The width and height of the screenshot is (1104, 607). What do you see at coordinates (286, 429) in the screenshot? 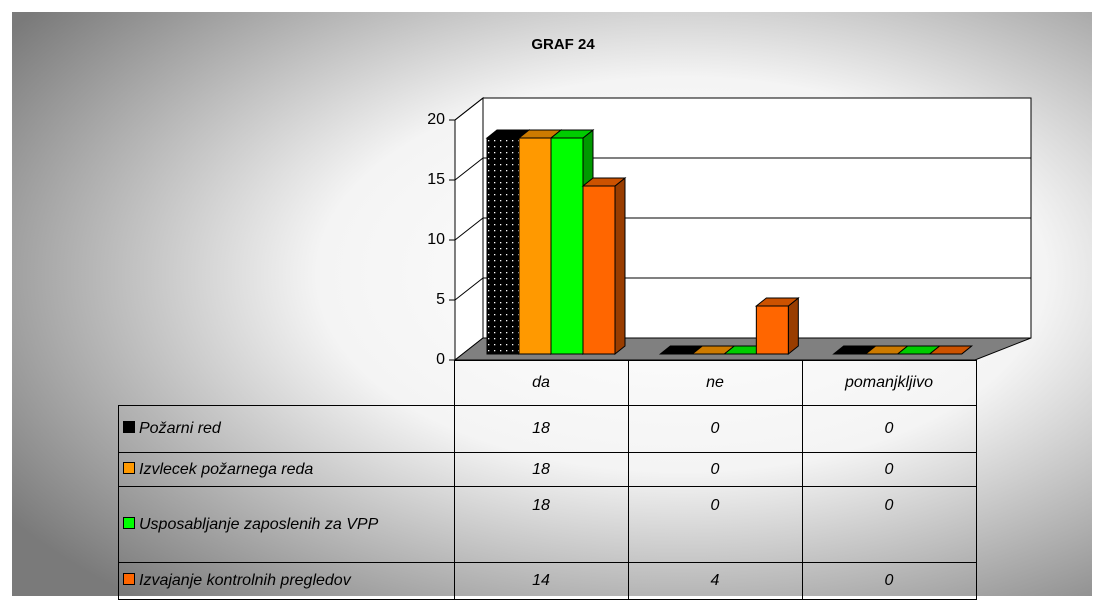
I see `legend-cell: Požarni red` at bounding box center [286, 429].